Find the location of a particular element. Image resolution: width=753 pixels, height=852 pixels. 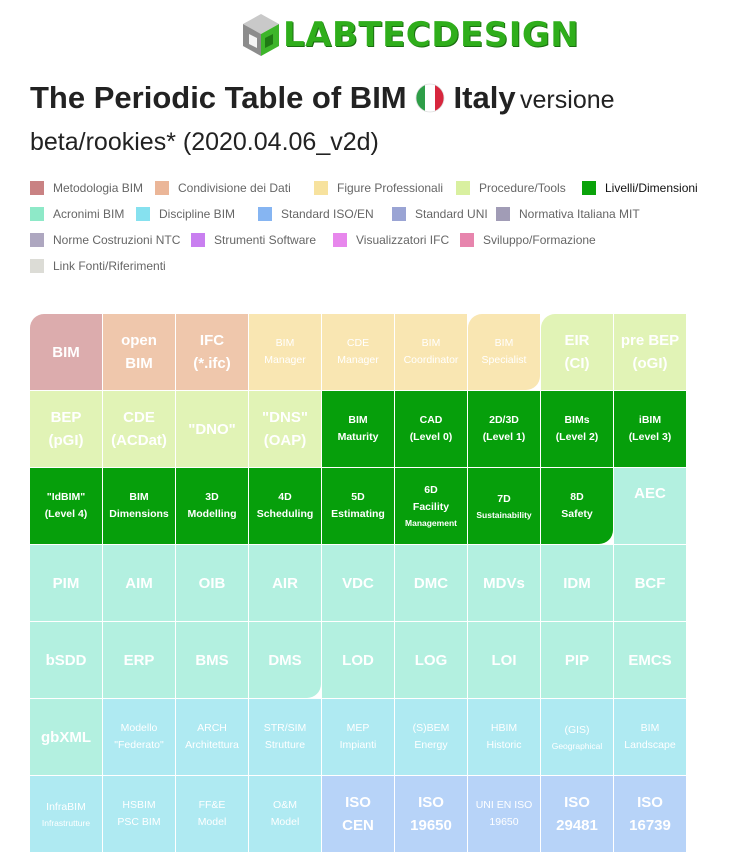

element-cell: BIM Maturity is located at coordinates (358, 429).